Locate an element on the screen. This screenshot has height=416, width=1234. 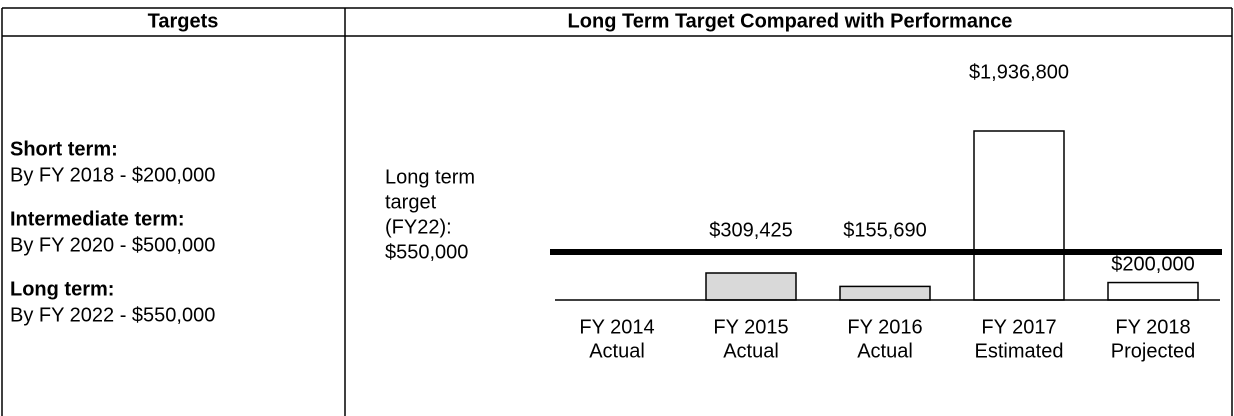
target-label: target is located at coordinates (411, 202).